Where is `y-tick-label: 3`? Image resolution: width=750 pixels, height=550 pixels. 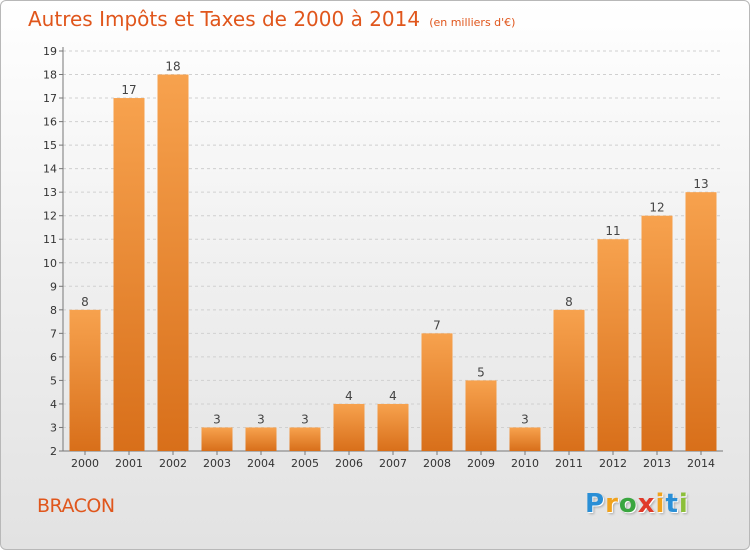
y-tick-label: 3 is located at coordinates (53, 427).